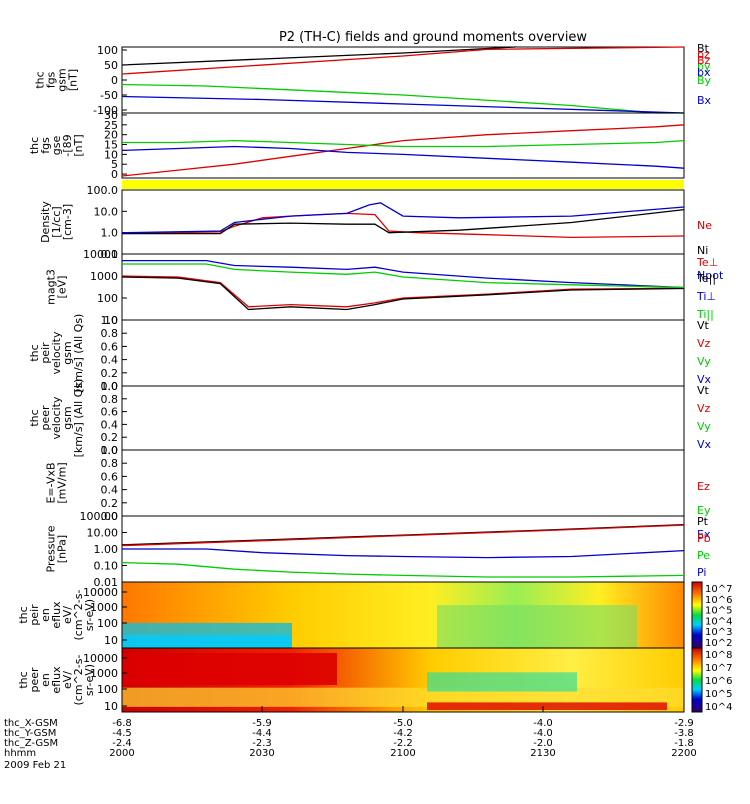 The image size is (750, 804). Describe the element at coordinates (542, 753) in the screenshot. I see `xaxis-tick-label: 2130` at that location.